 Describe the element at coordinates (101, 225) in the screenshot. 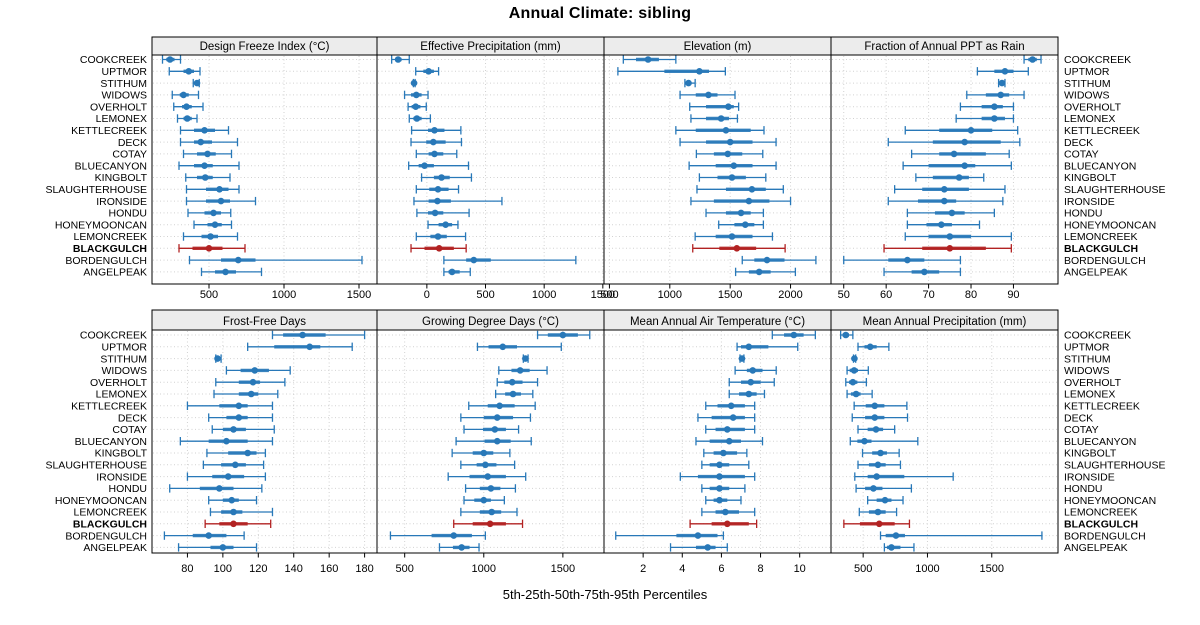

I see `site-label-left-honeymooncan: HONEYMOONCAN` at that location.